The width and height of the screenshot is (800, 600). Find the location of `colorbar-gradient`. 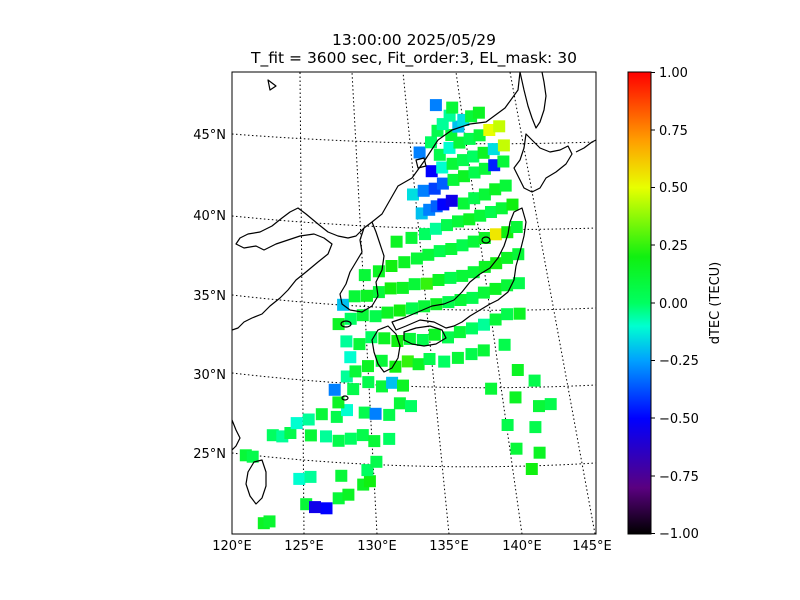

colorbar-gradient is located at coordinates (639, 303).